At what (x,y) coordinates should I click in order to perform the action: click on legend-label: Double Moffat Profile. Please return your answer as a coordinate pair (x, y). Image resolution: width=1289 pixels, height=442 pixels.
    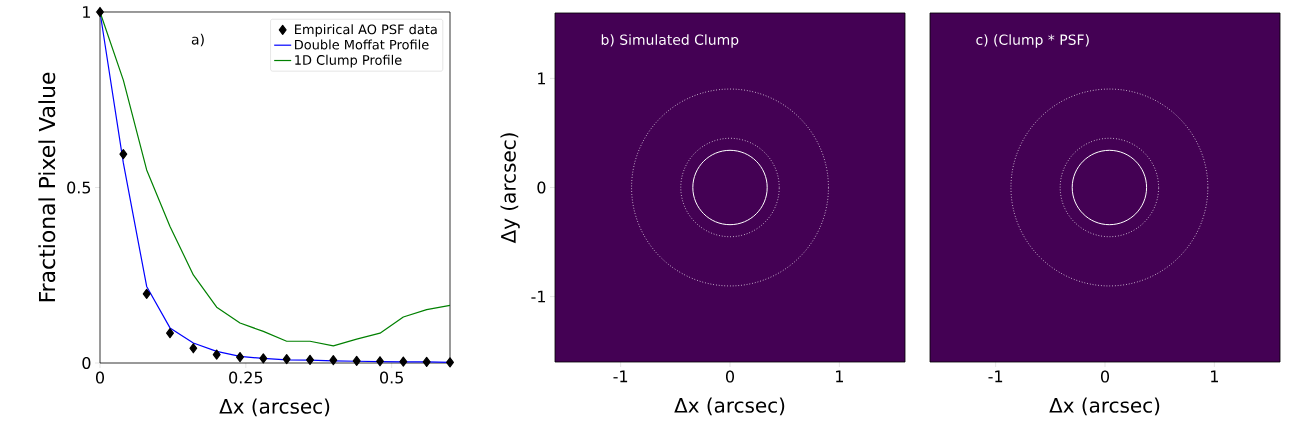
    Looking at the image, I should click on (362, 44).